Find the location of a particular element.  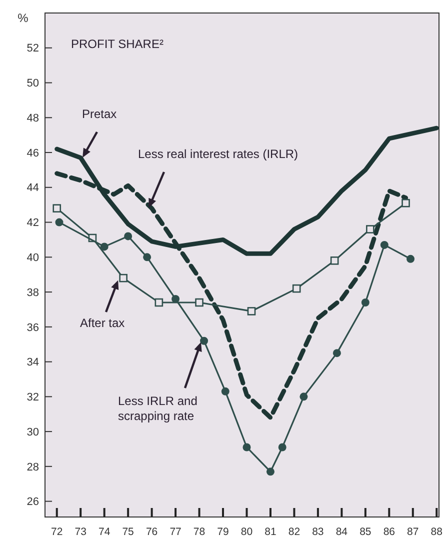

x-tick-label: 88 is located at coordinates (436, 532).